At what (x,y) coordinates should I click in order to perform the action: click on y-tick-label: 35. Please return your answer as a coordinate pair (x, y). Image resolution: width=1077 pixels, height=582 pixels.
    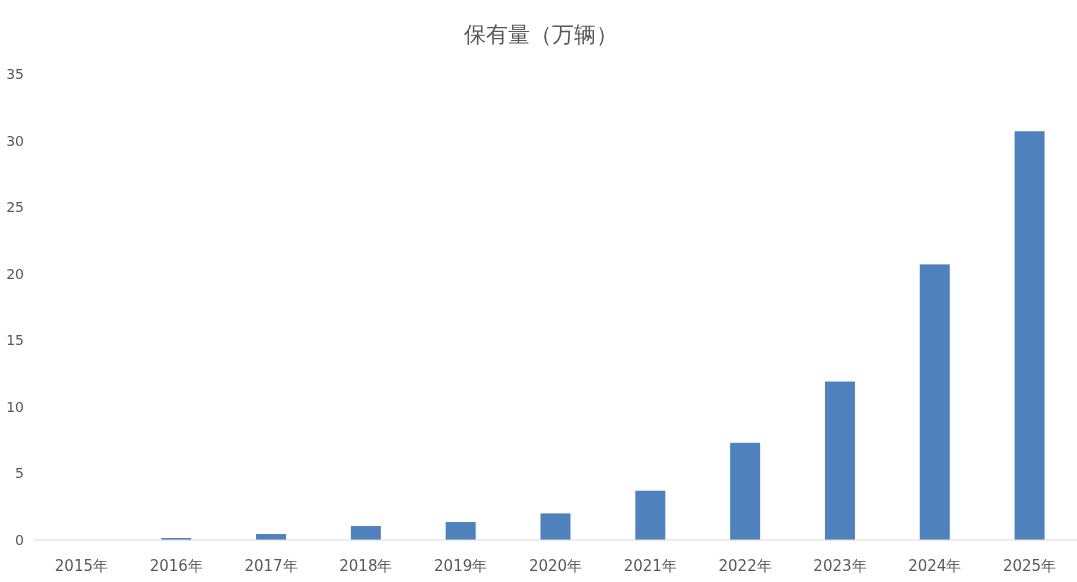
    Looking at the image, I should click on (15, 74).